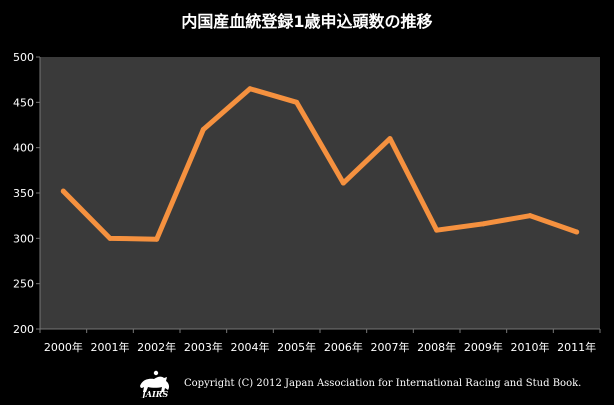 The width and height of the screenshot is (614, 405). What do you see at coordinates (343, 347) in the screenshot?
I see `x-tick-label: 2006年` at bounding box center [343, 347].